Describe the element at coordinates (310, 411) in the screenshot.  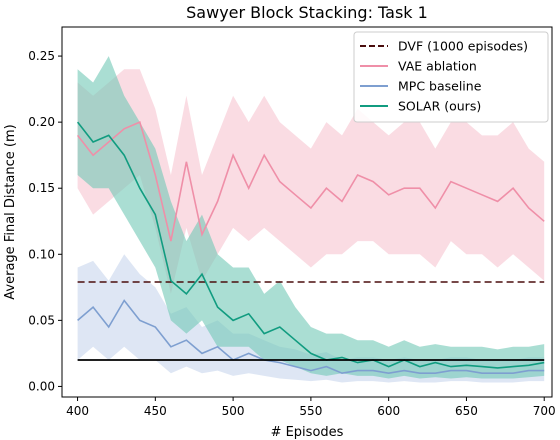
I see `x-tick-label: 550` at that location.